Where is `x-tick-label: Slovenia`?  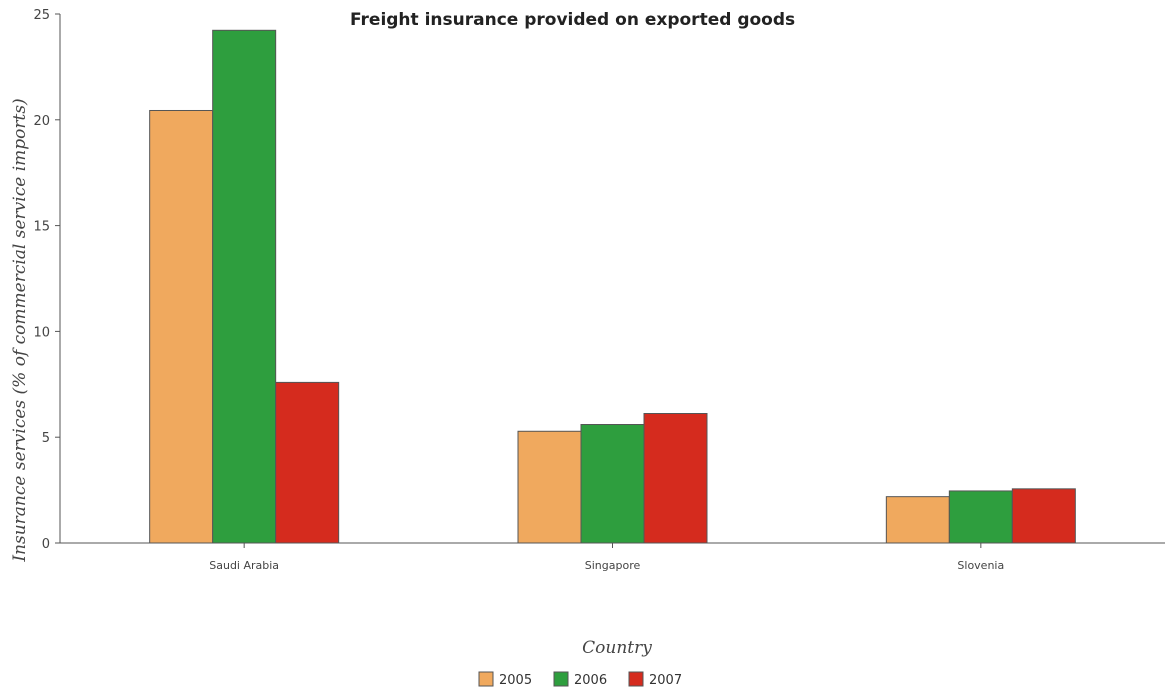 x-tick-label: Slovenia is located at coordinates (980, 565).